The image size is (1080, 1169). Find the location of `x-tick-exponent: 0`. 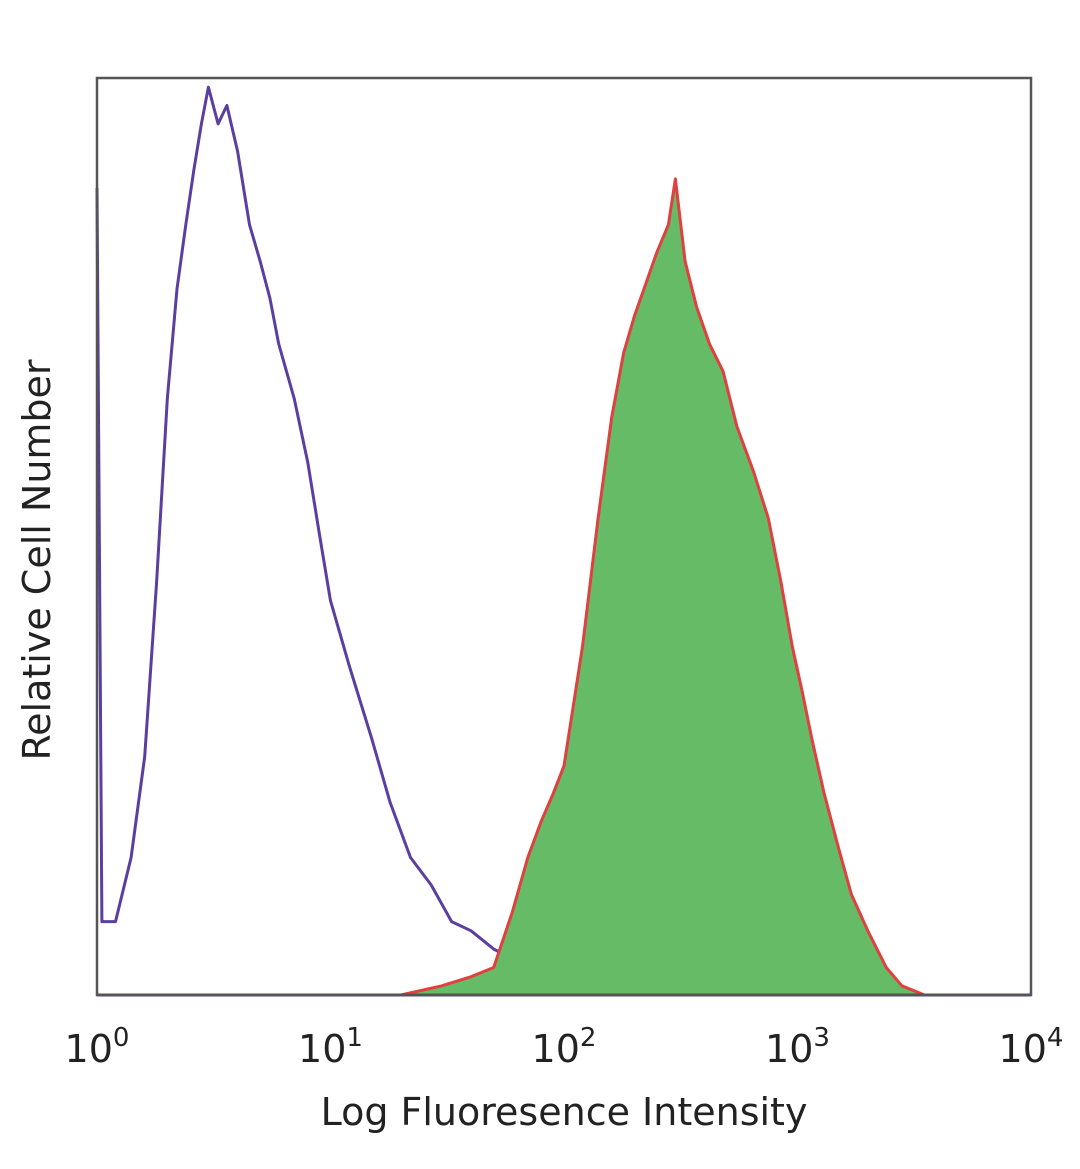

x-tick-exponent: 0 is located at coordinates (121, 1038).